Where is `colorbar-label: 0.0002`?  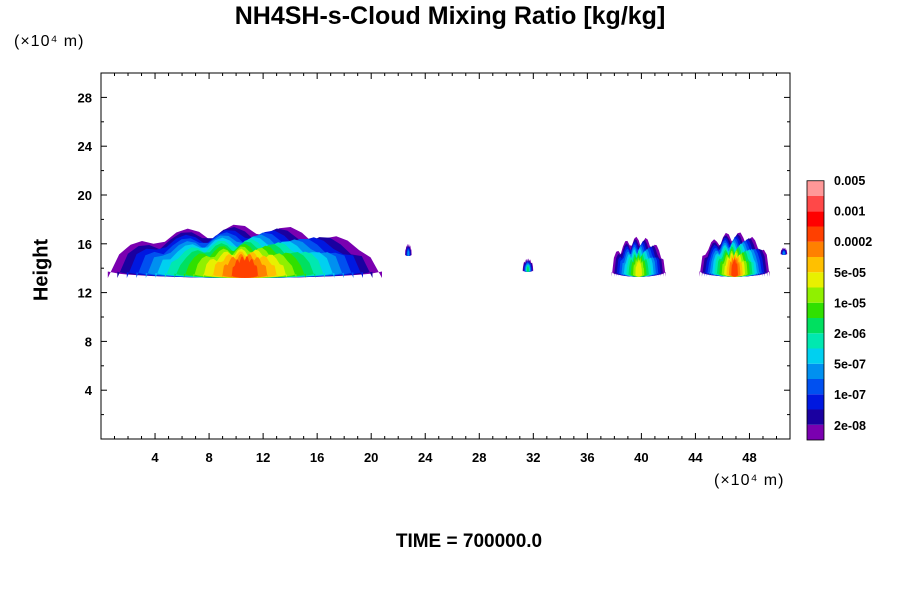
colorbar-label: 0.0002 is located at coordinates (853, 242).